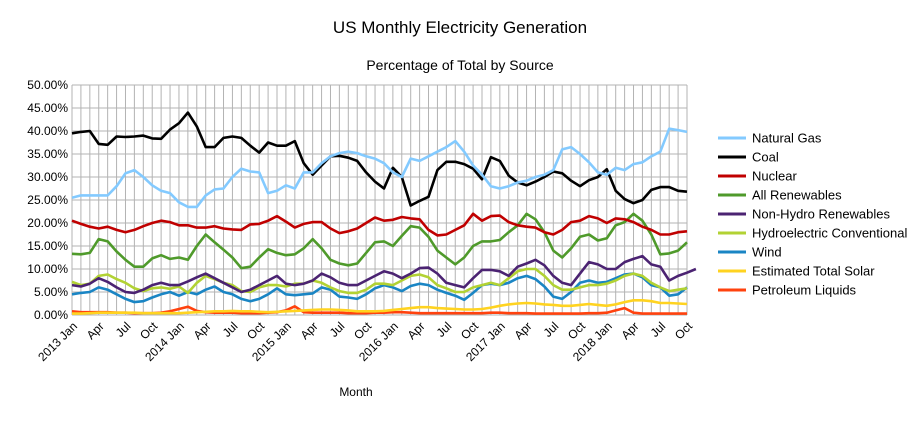  What do you see at coordinates (765, 157) in the screenshot?
I see `legend-label: Coal` at bounding box center [765, 157].